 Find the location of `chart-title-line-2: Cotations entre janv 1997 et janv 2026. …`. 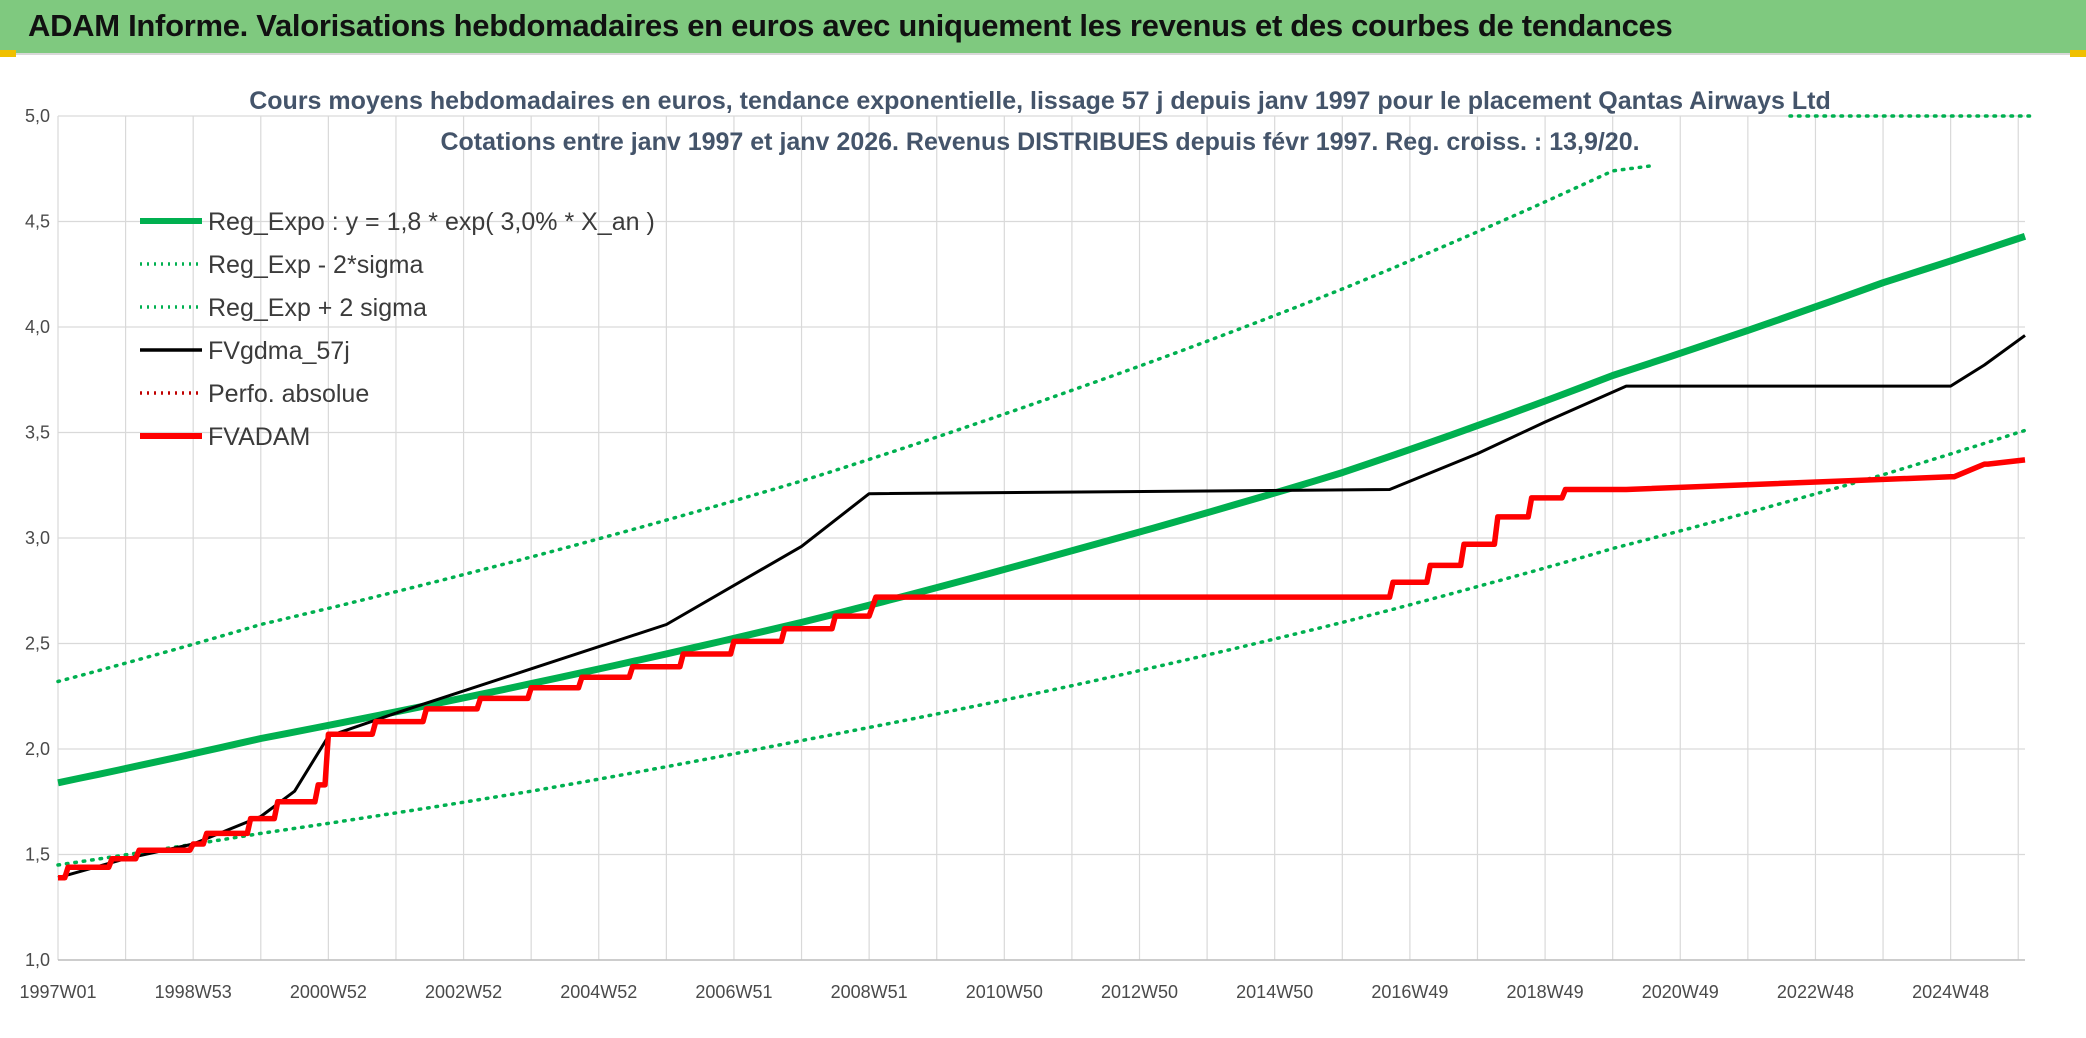

chart-title-line-2: Cotations entre janv 1997 et janv 2026. … is located at coordinates (1039, 142).